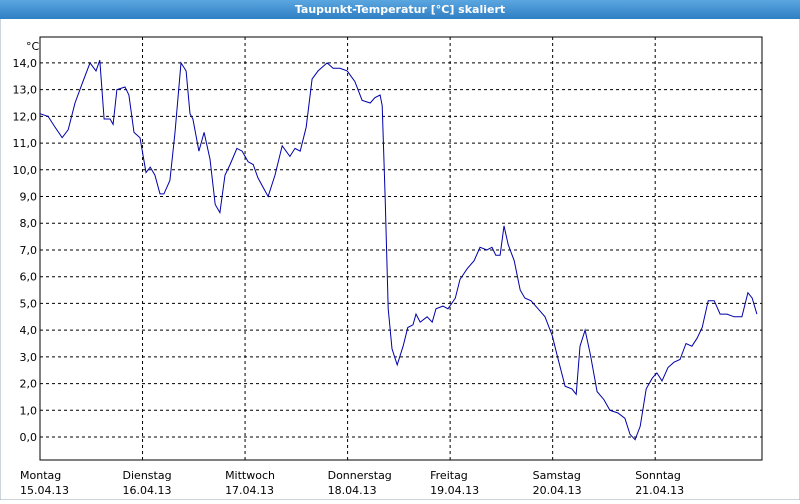 This screenshot has width=800, height=504. I want to click on y-unit: °C, so click(33, 46).